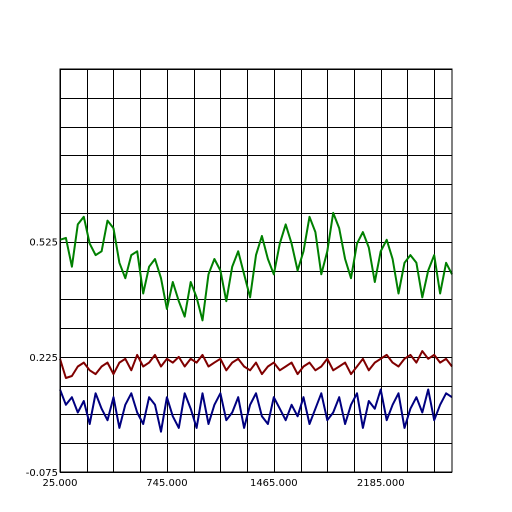  I want to click on x-tick-label: 745.000, so click(166, 483).